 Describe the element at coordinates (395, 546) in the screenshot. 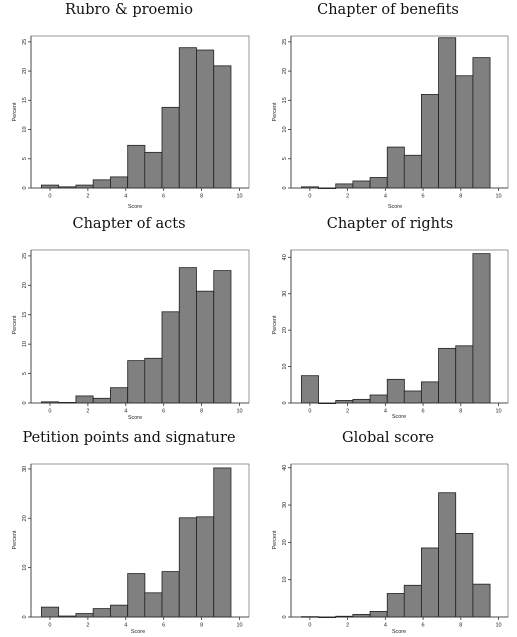

I see `plot-area: 0 10 20 30 40 0 2 4 6 8 10` at that location.